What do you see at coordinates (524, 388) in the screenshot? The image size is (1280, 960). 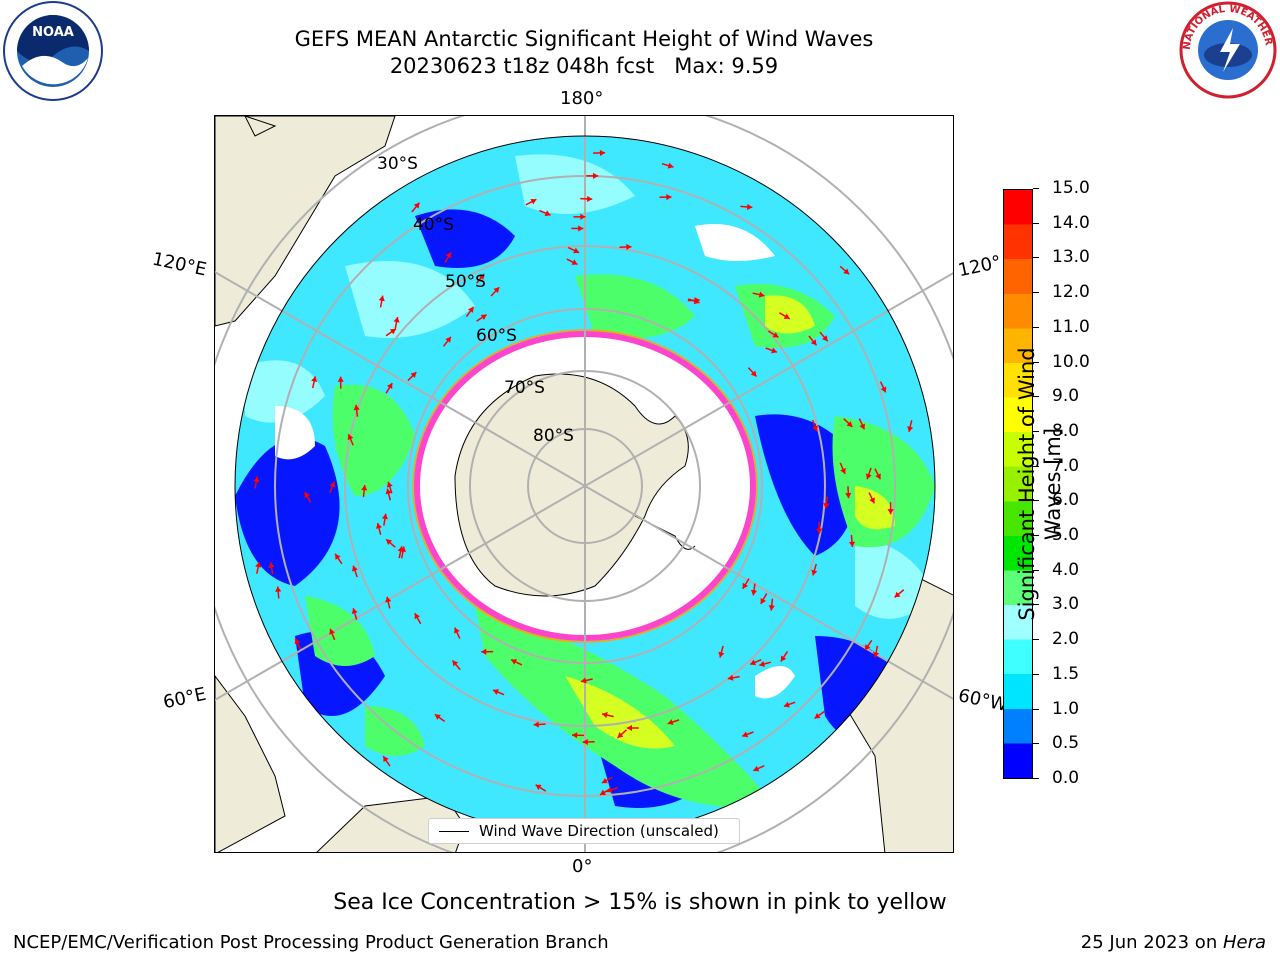 I see `lat-label-70s: 70°S` at bounding box center [524, 388].